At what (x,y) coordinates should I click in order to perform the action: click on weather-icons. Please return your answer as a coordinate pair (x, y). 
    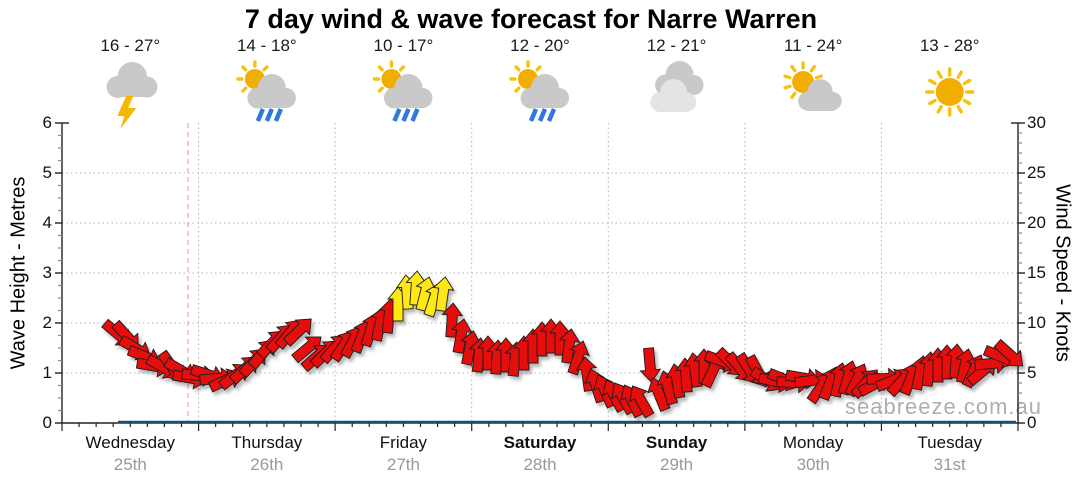
    Looking at the image, I should click on (540, 94).